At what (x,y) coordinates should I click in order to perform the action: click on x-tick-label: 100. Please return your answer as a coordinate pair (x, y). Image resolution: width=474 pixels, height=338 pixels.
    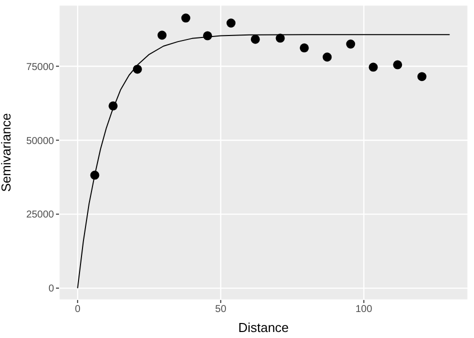
    Looking at the image, I should click on (364, 310).